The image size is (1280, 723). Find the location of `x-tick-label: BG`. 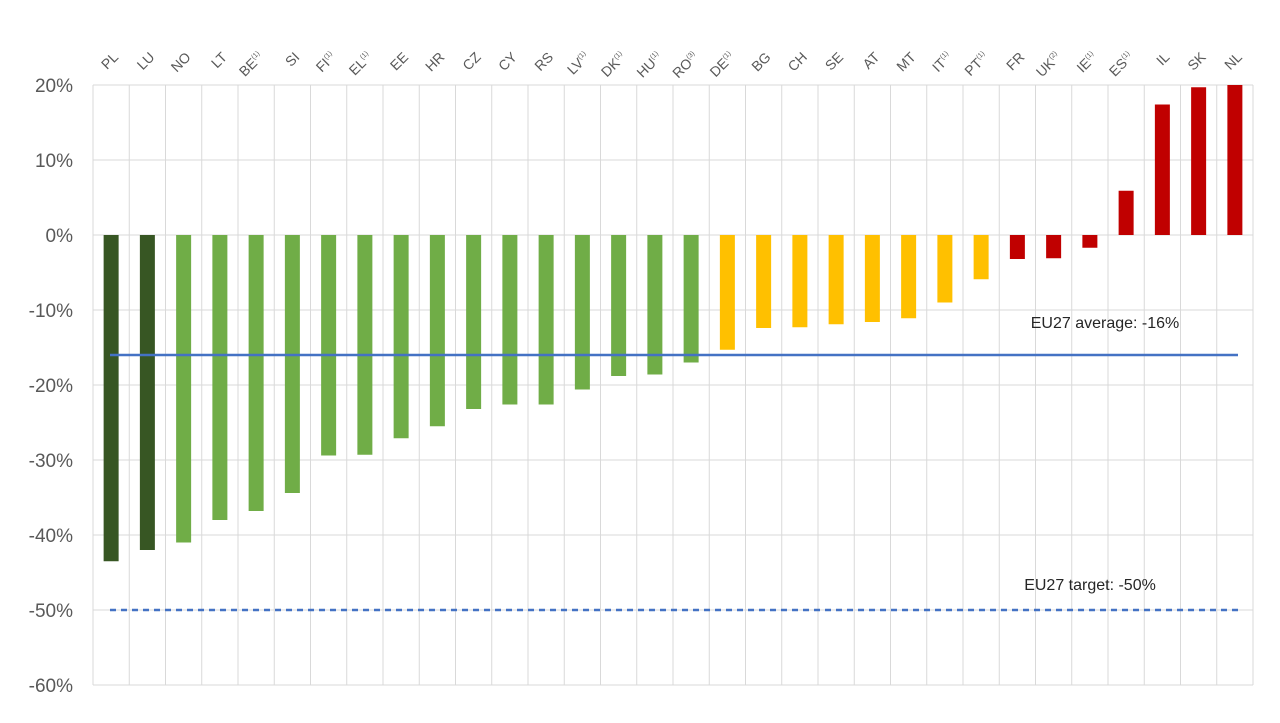

x-tick-label: BG is located at coordinates (761, 62).